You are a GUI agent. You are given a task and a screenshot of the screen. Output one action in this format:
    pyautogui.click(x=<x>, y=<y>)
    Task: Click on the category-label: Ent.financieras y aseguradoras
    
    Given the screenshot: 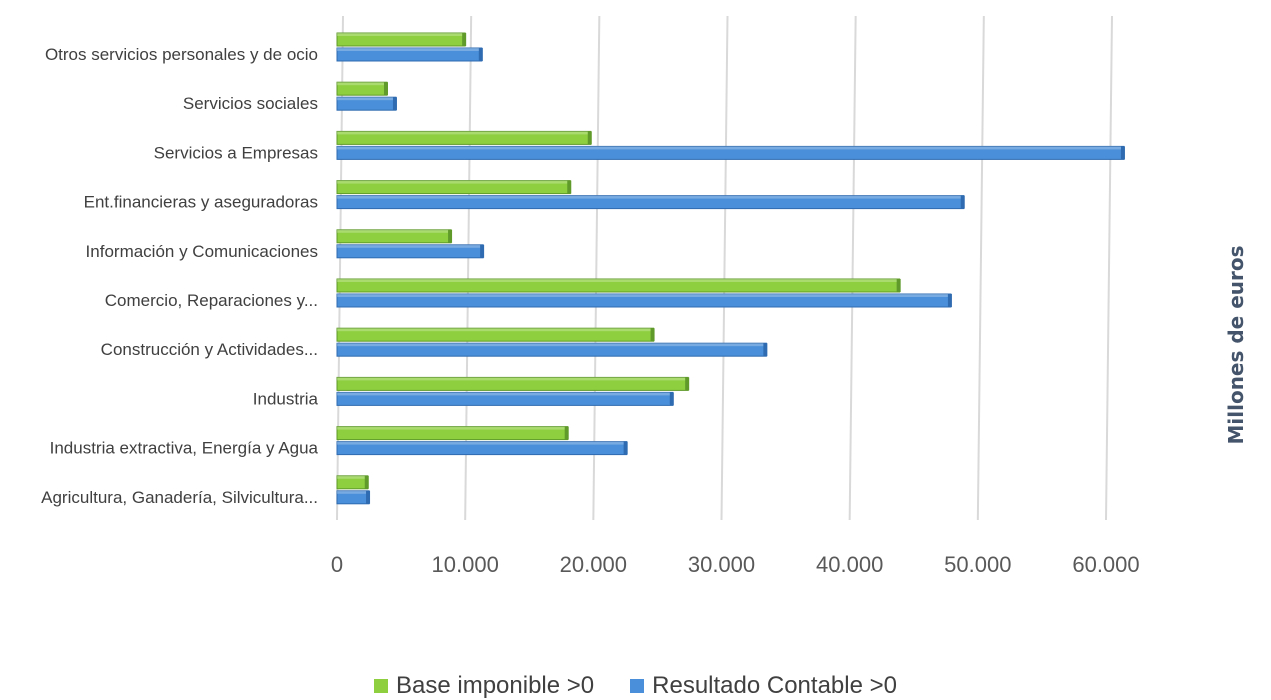 What is the action you would take?
    pyautogui.click(x=201, y=202)
    